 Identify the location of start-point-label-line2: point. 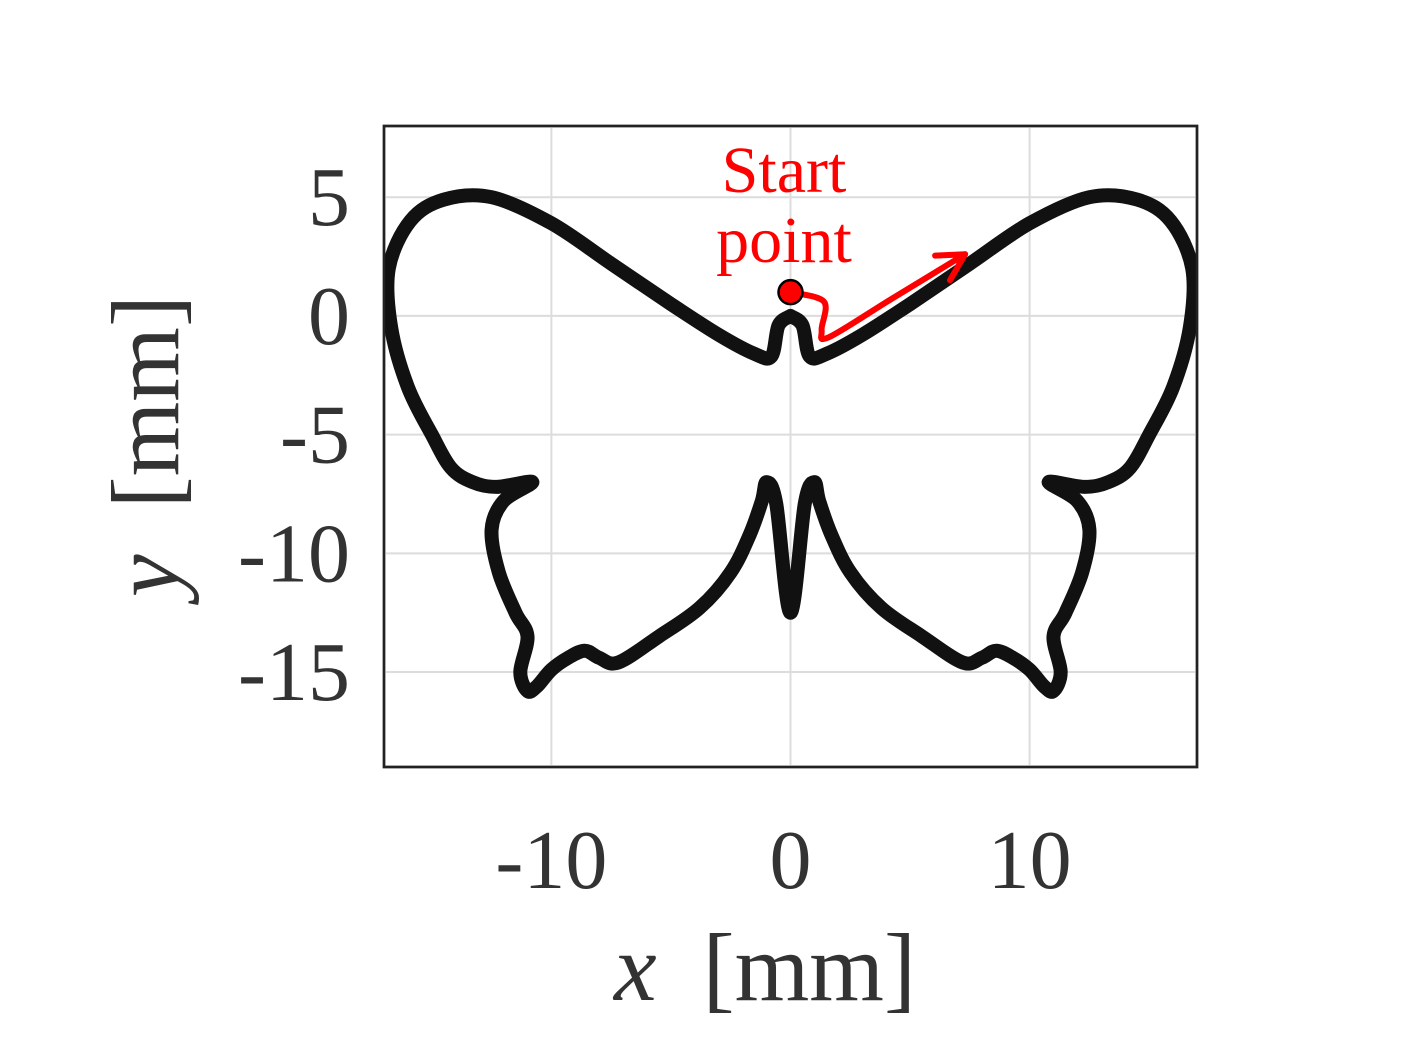
(784, 240).